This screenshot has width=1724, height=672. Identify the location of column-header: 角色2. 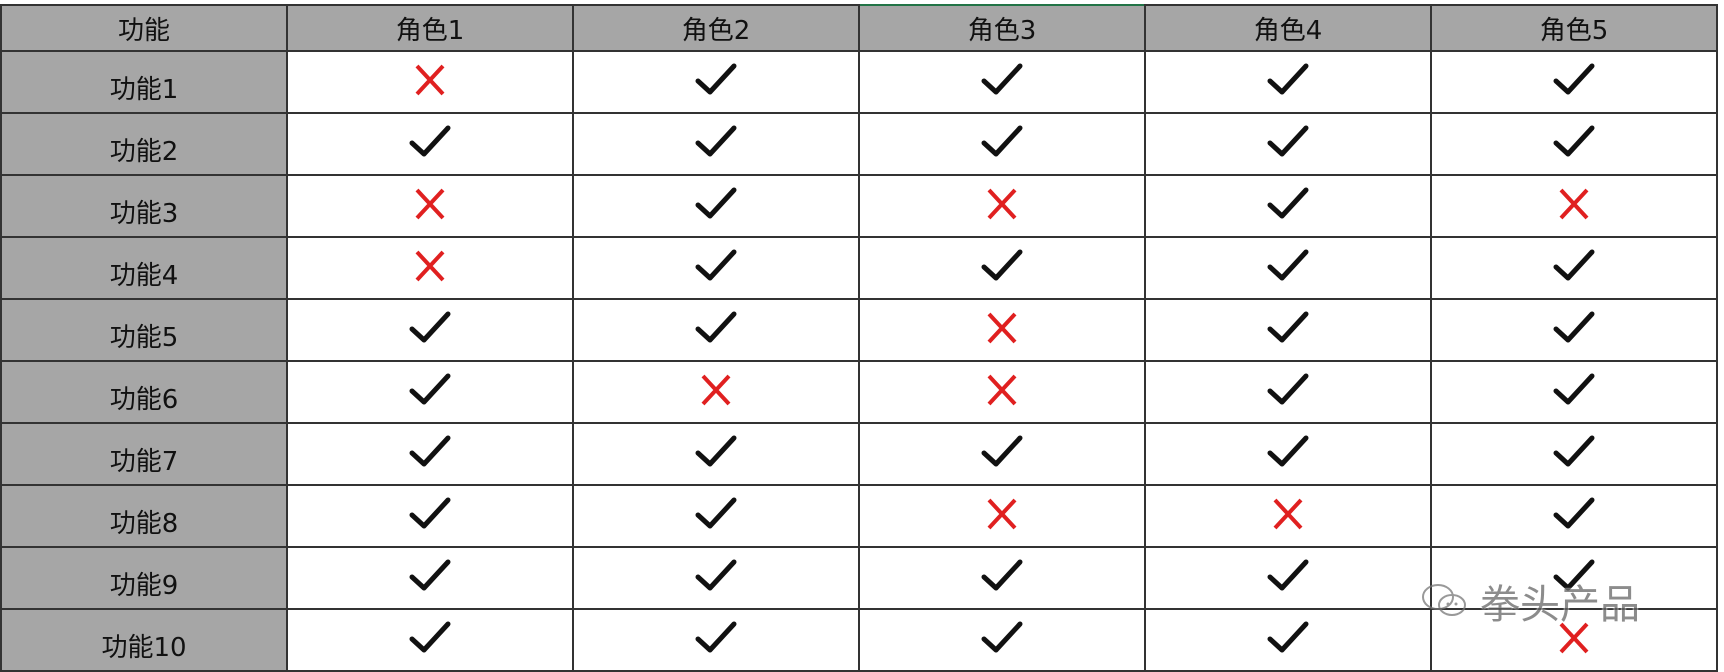
(716, 28).